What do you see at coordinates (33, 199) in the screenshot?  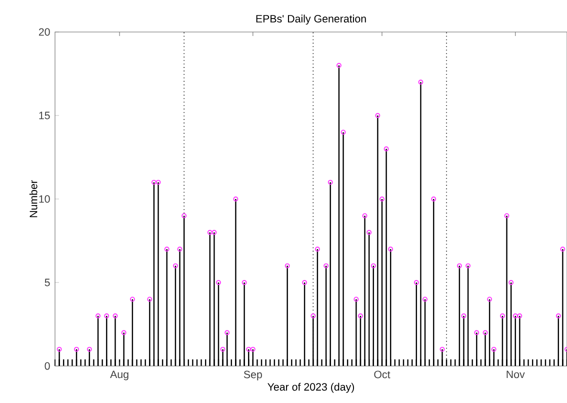 I see `y-axis-title: Number` at bounding box center [33, 199].